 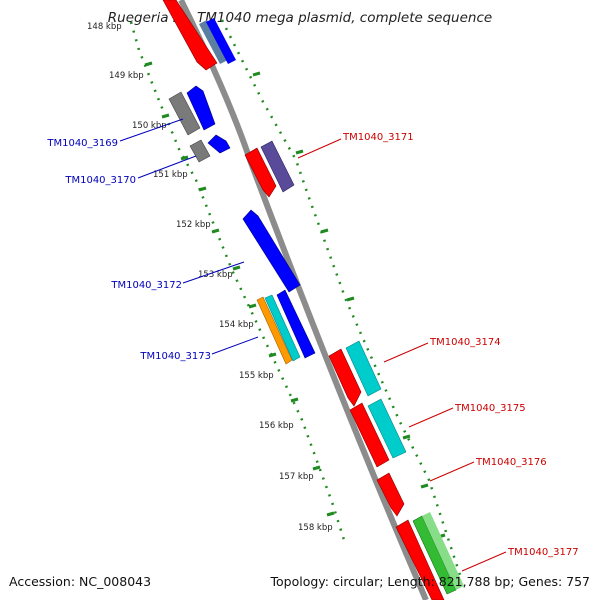 What do you see at coordinates (256, 376) in the screenshot?
I see `tick-label-155: 155 kbp` at bounding box center [256, 376].